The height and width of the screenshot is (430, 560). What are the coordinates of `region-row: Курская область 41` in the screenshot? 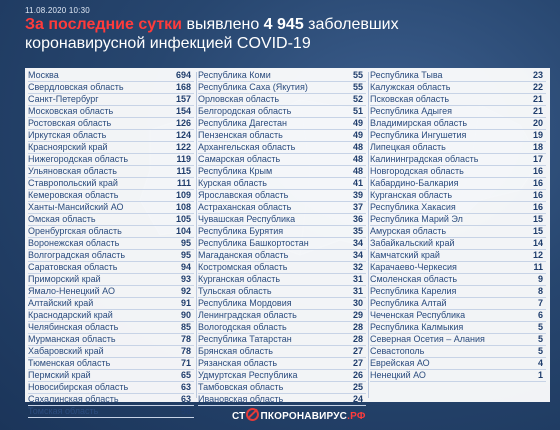 It's located at (282, 184).